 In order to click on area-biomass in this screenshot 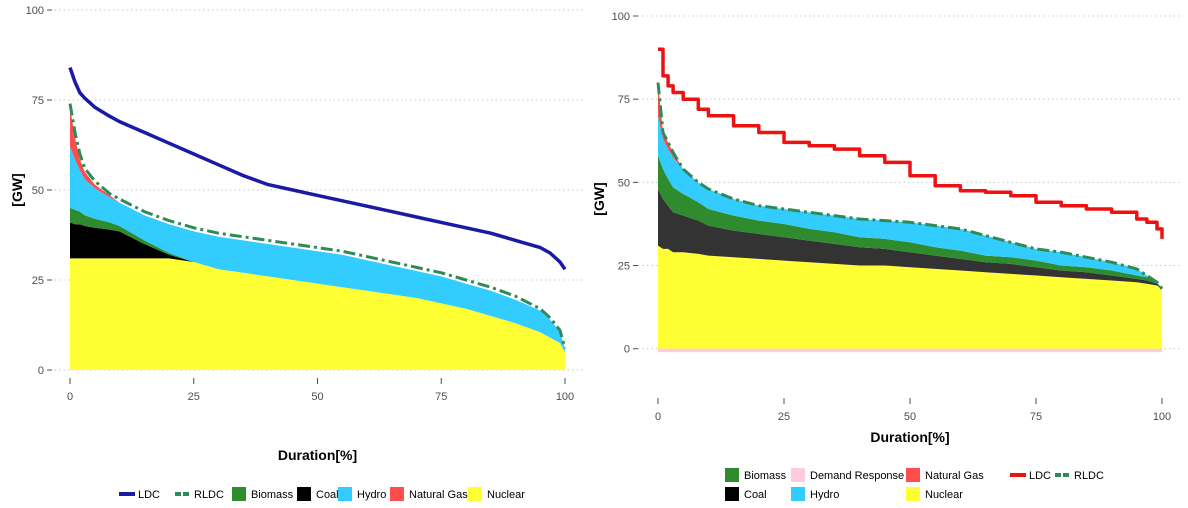, I will do `click(910, 222)`.